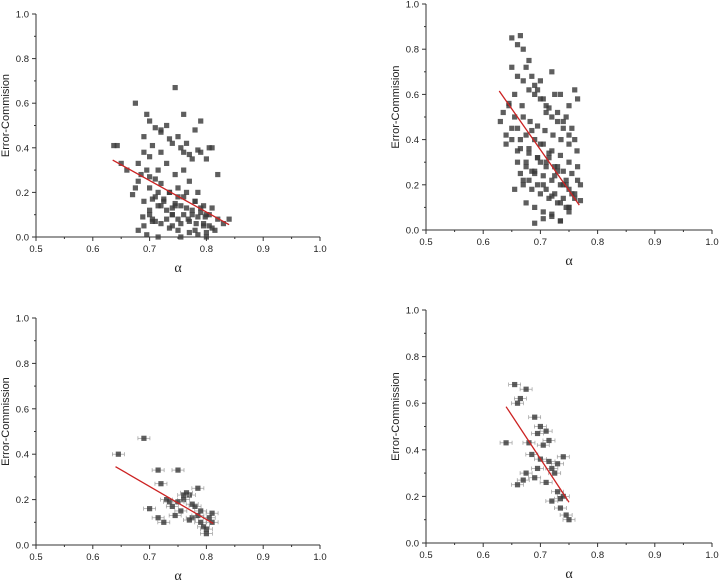 Image resolution: width=720 pixels, height=584 pixels. Describe the element at coordinates (178, 576) in the screenshot. I see `x-axis-title: α` at that location.